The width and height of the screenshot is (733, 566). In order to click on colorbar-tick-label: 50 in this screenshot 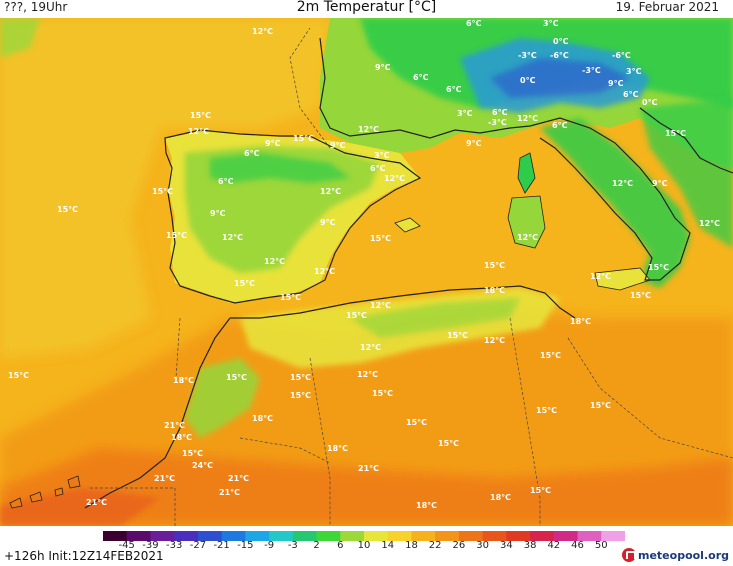, I will do `click(601, 545)`.